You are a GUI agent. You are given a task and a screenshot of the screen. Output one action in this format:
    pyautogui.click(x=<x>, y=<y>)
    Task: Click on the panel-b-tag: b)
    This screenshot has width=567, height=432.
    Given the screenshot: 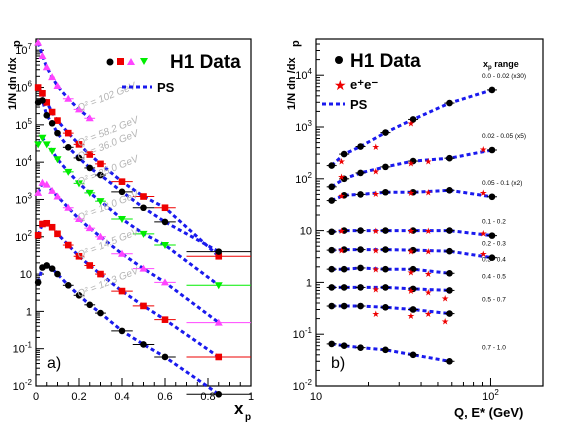 What is the action you would take?
    pyautogui.click(x=338, y=363)
    